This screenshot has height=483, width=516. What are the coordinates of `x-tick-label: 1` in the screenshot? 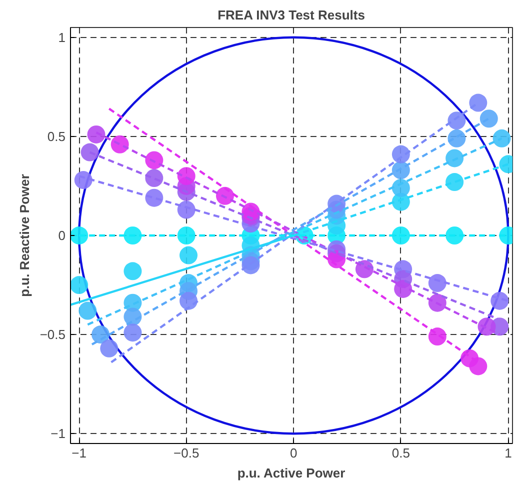 It's located at (508, 453).